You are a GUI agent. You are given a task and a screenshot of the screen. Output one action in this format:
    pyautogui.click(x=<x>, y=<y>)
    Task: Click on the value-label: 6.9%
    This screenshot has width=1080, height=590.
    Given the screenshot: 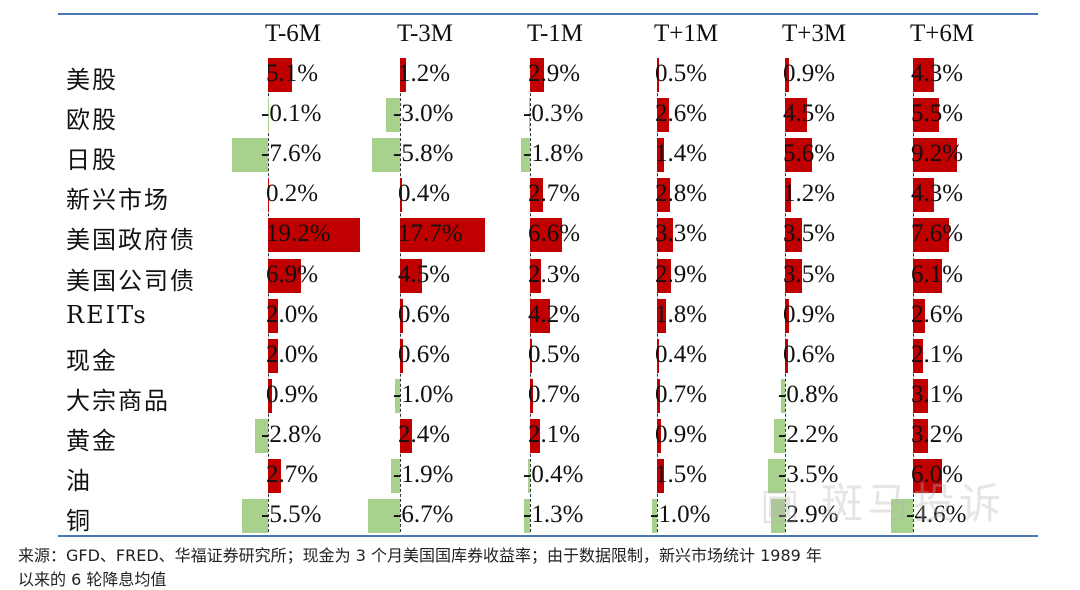 What is the action you would take?
    pyautogui.click(x=292, y=275)
    